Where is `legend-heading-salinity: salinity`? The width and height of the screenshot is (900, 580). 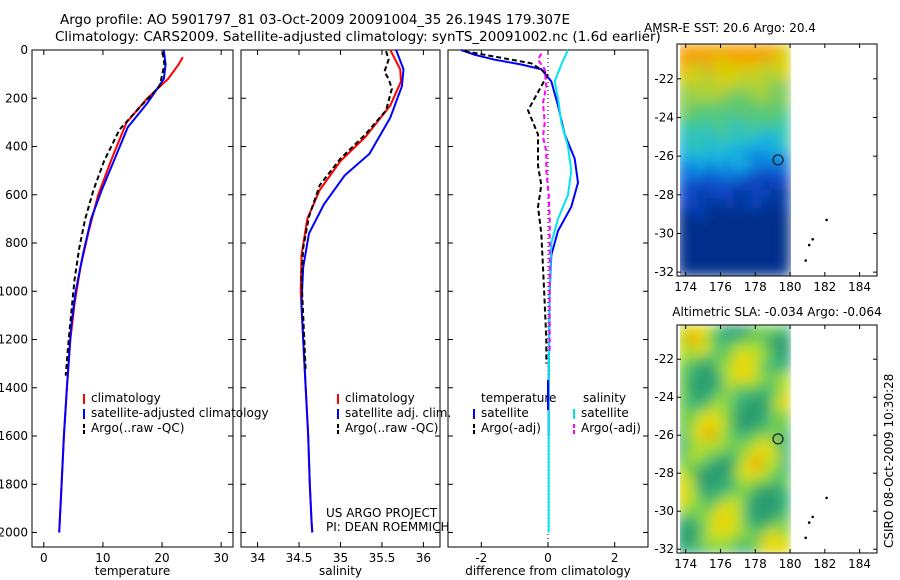
legend-heading-salinity: salinity is located at coordinates (604, 398).